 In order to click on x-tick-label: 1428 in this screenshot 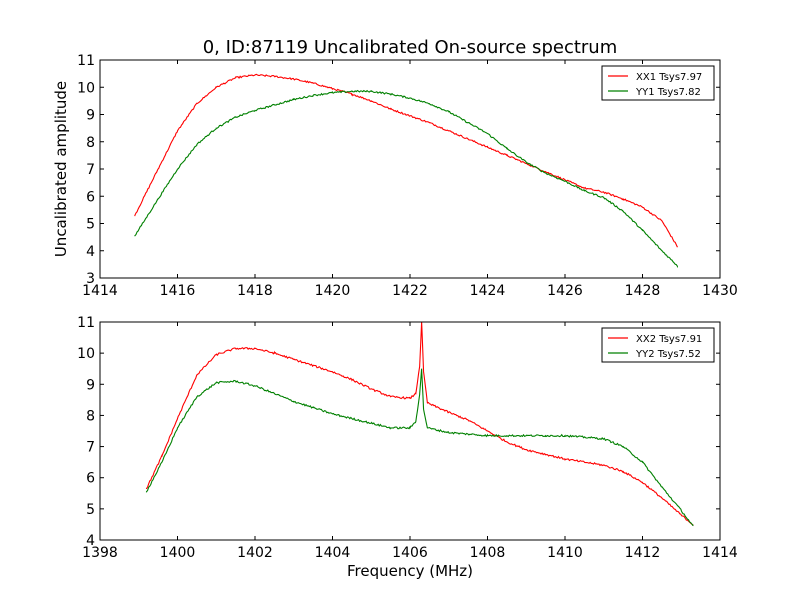, I will do `click(643, 291)`.